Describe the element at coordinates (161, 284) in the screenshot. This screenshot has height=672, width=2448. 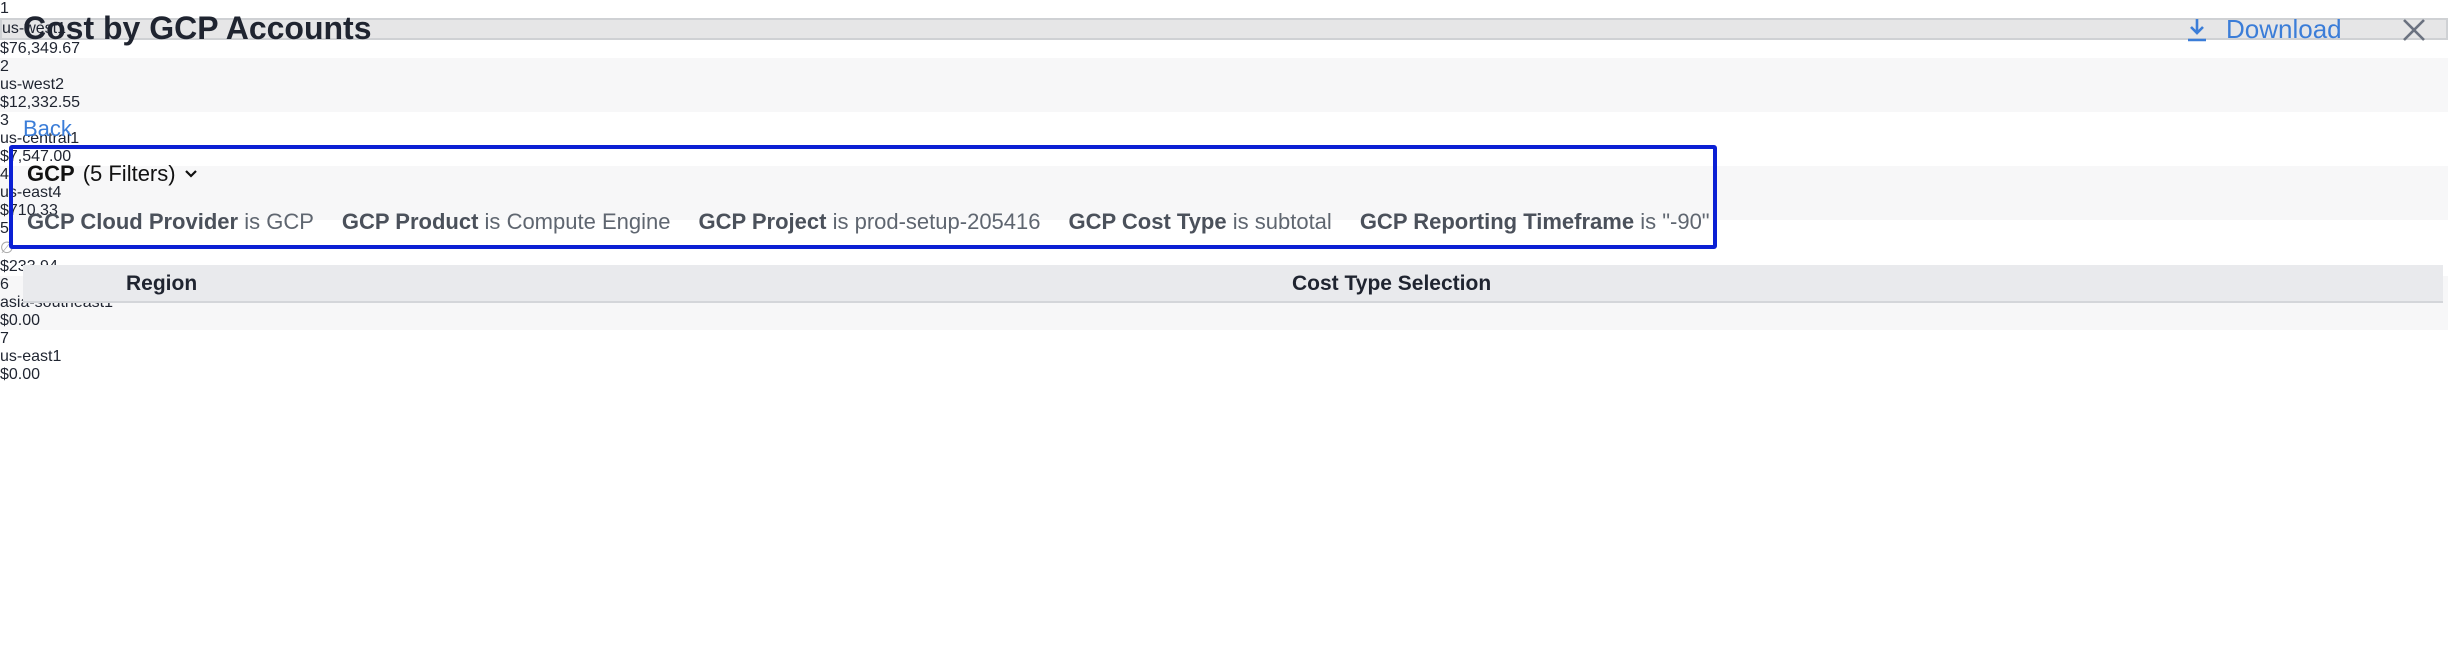
I see `column-header: Region` at that location.